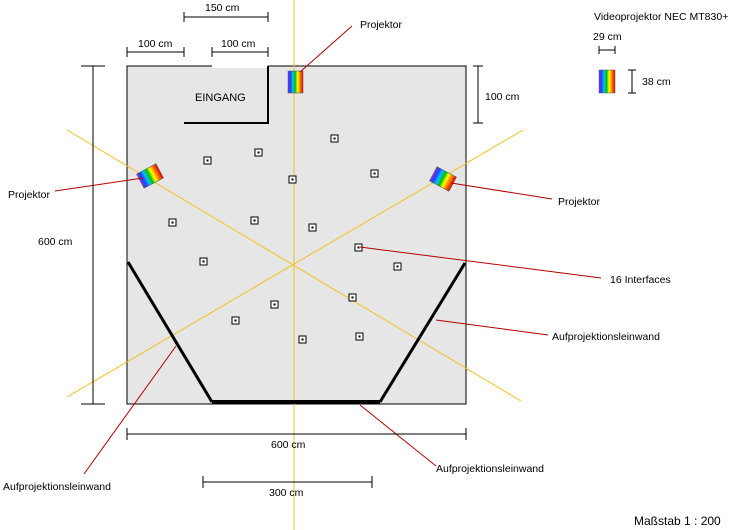  I want to click on dimension-600cm-horizontal, so click(296, 434).